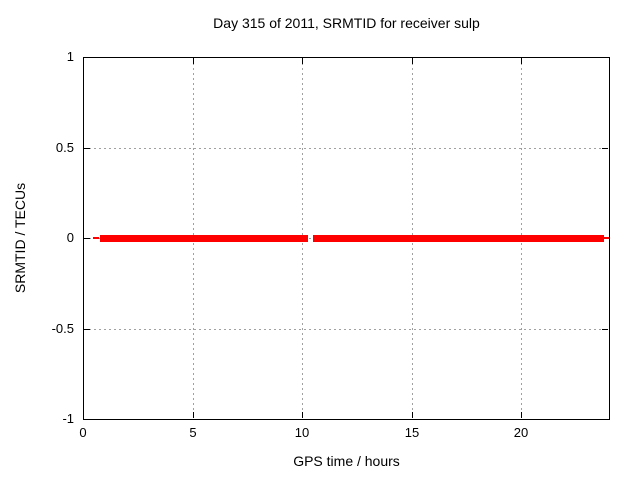 The width and height of the screenshot is (640, 480). Describe the element at coordinates (193, 432) in the screenshot. I see `x-tick-label: 5` at that location.